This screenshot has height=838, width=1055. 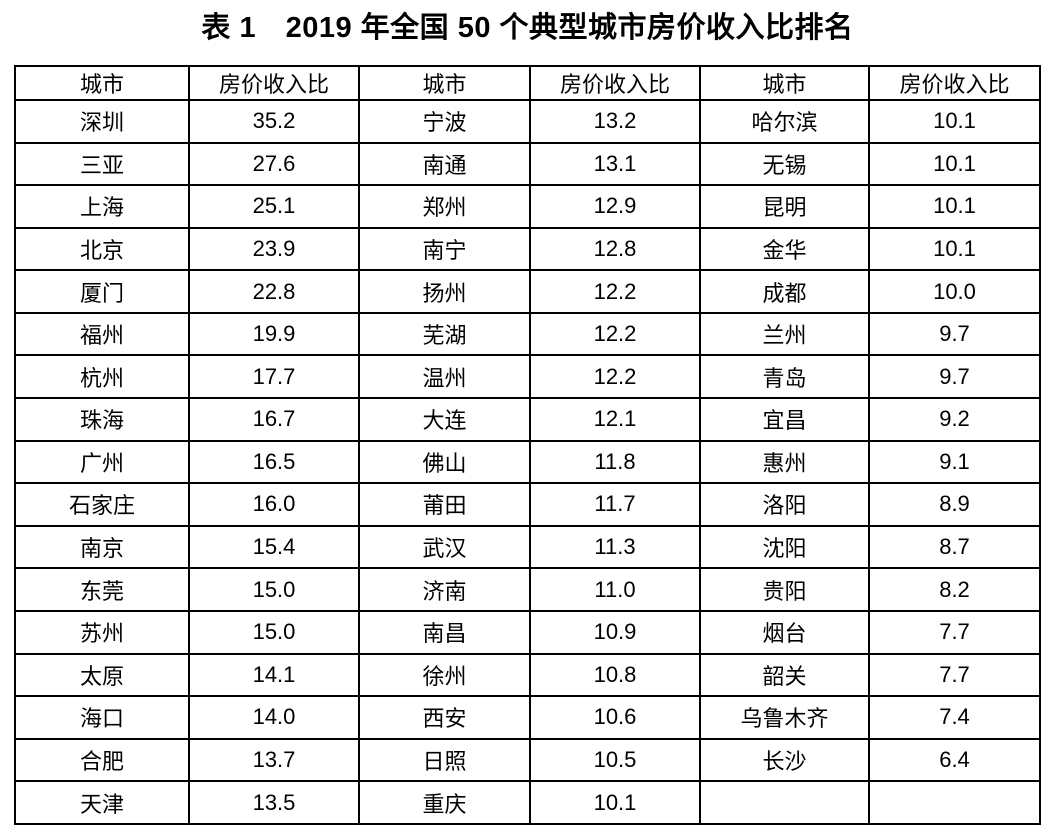 What do you see at coordinates (102, 504) in the screenshot?
I see `city-cell: 石家庄` at bounding box center [102, 504].